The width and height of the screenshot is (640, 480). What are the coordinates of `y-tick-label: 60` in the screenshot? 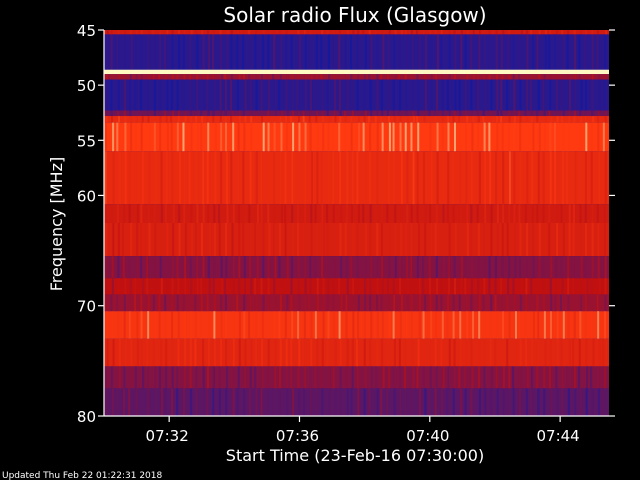 It's located at (86, 196).